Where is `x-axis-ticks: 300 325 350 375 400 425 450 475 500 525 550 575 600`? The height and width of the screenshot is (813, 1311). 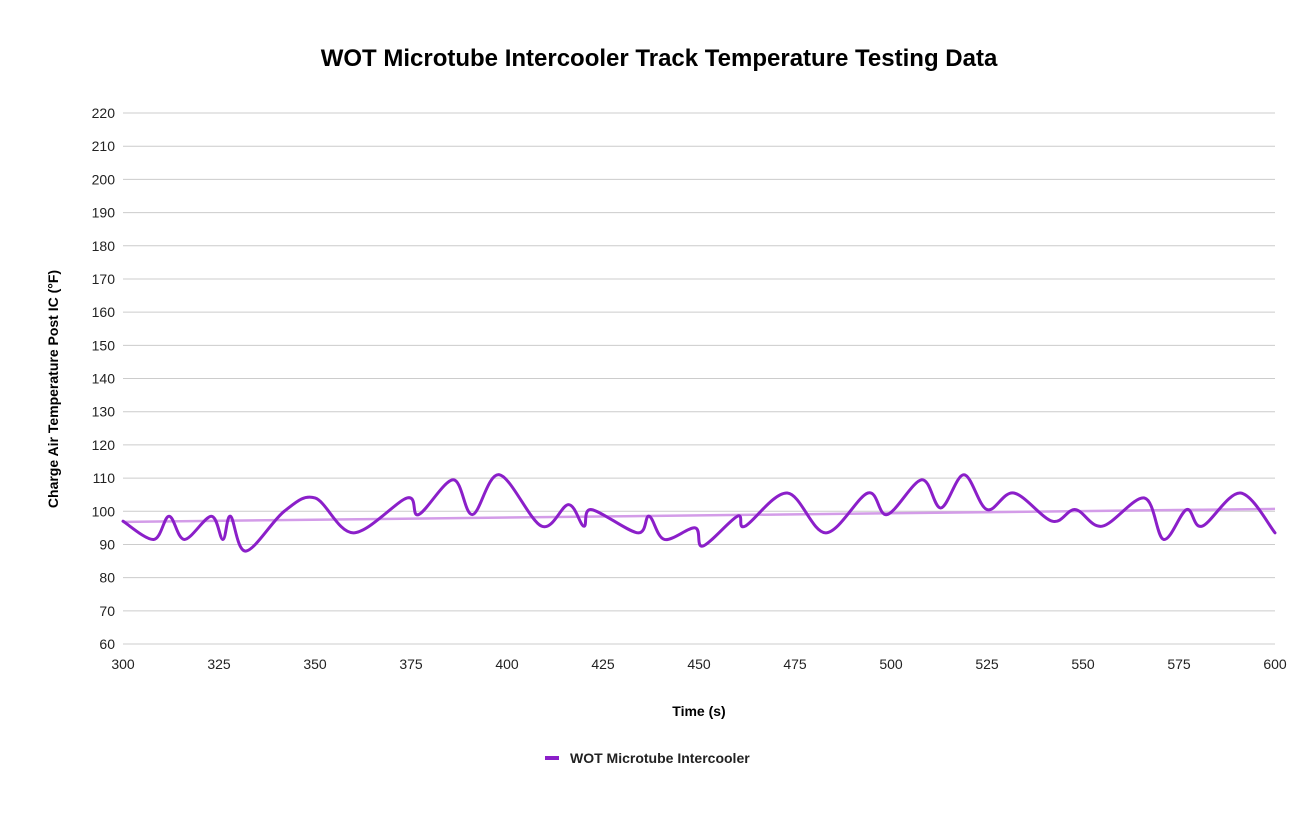 x-axis-ticks: 300 325 350 375 400 425 450 475 500 525 550 575 600 is located at coordinates (699, 664).